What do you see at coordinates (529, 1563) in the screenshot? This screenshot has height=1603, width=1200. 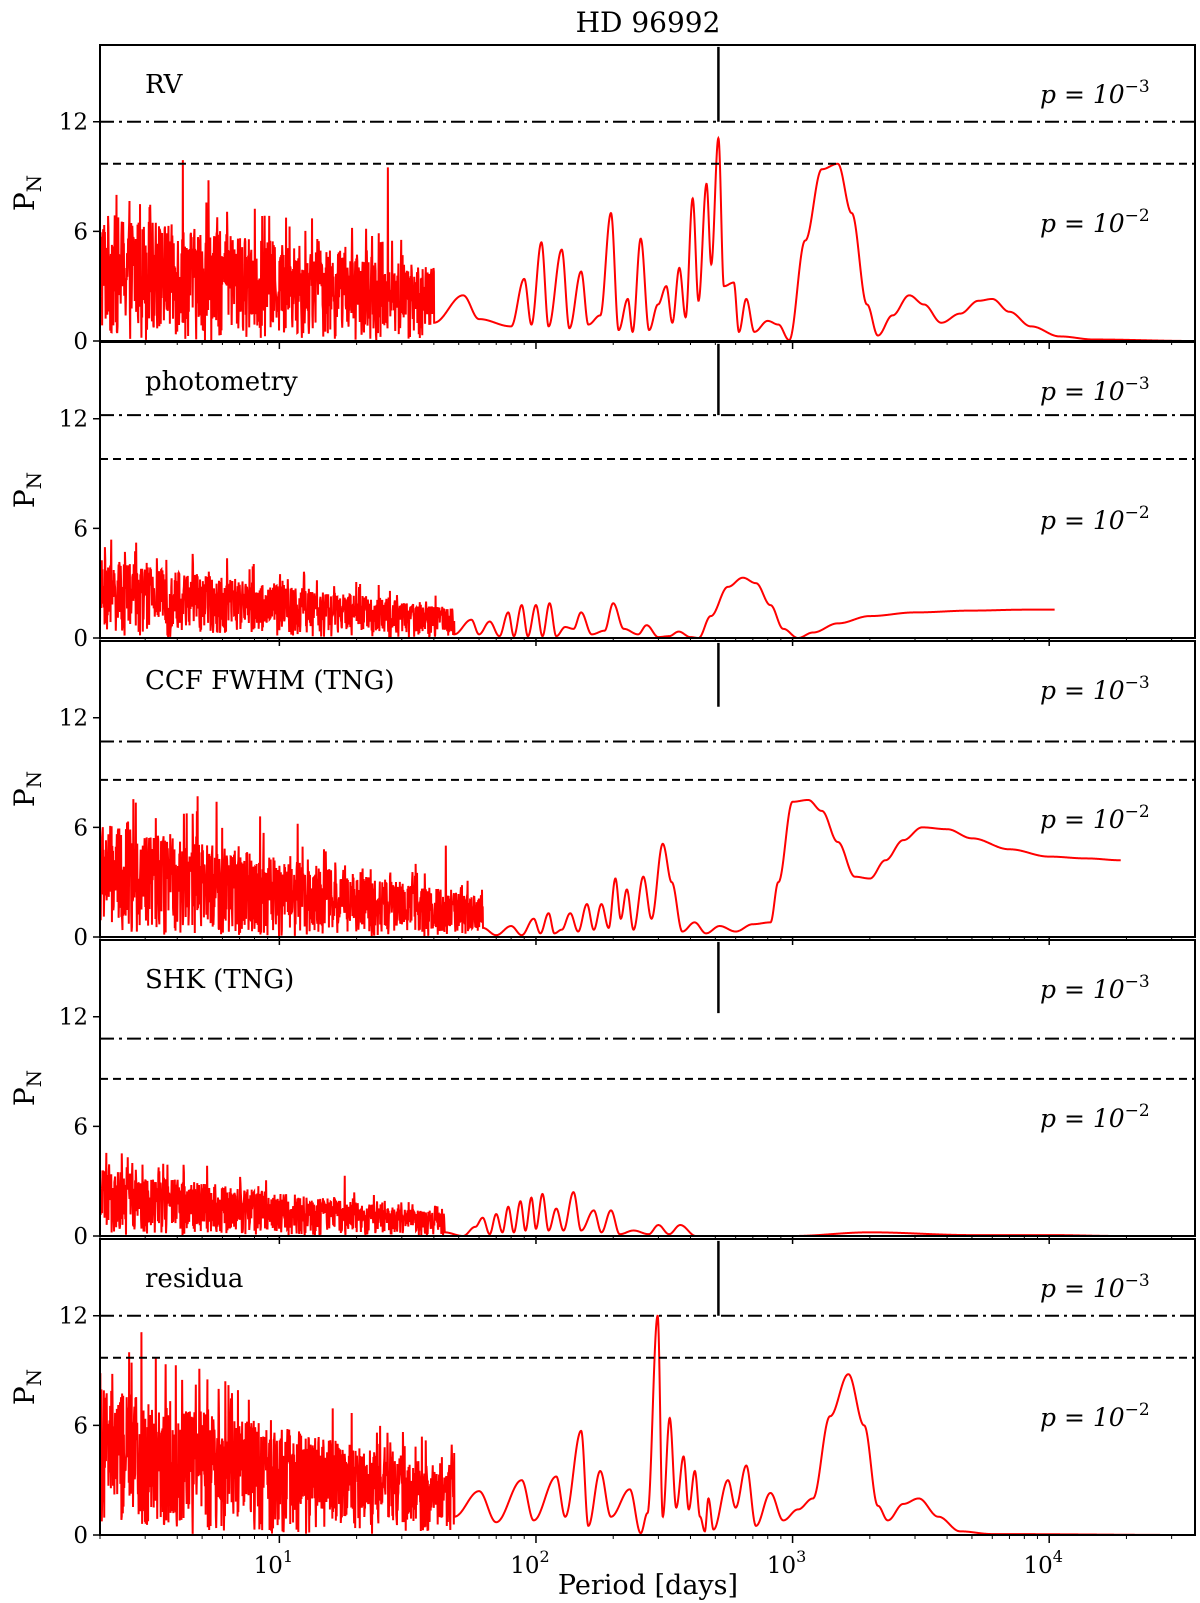 I see `x-tick-label: 10²` at bounding box center [529, 1563].